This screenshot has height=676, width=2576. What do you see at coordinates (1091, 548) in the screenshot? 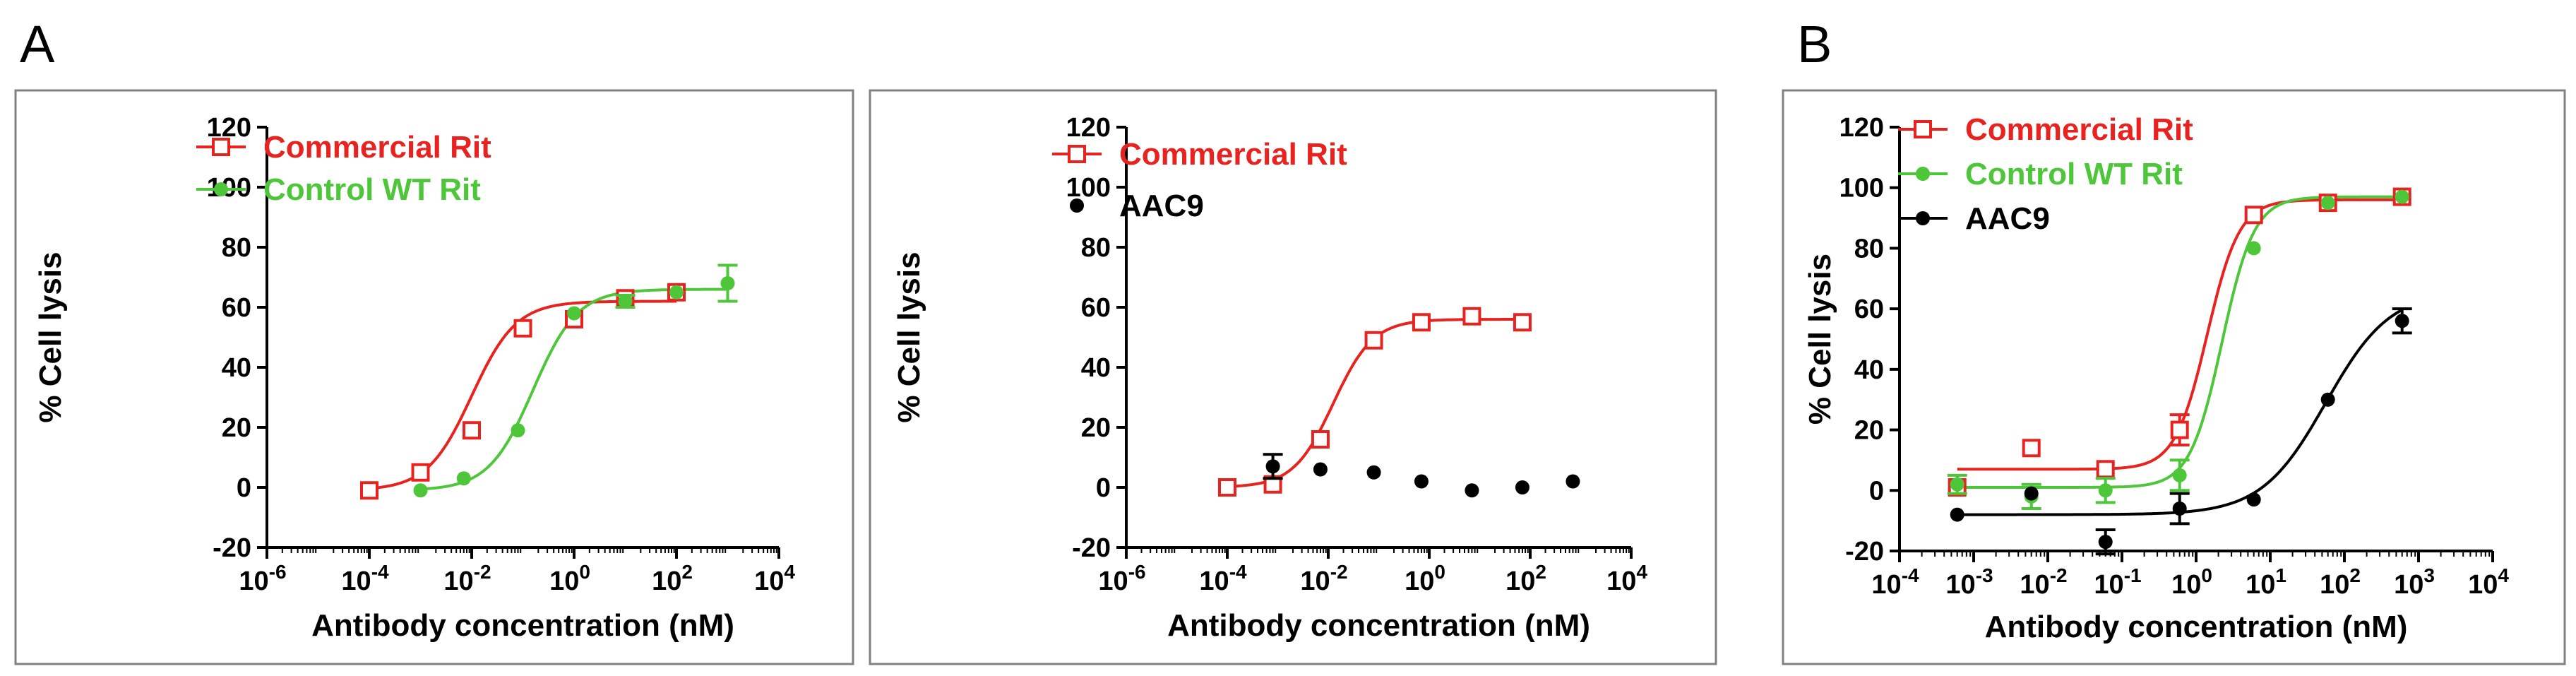
I see `y-tick-label: -20` at bounding box center [1091, 548].